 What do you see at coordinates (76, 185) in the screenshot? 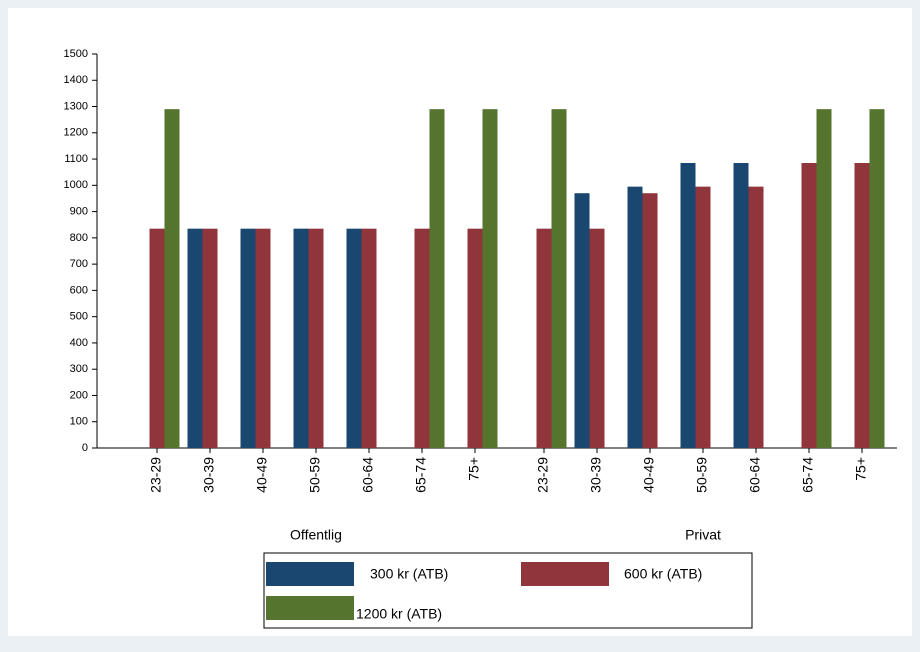
I see `y-tick-label: 1000` at bounding box center [76, 185].